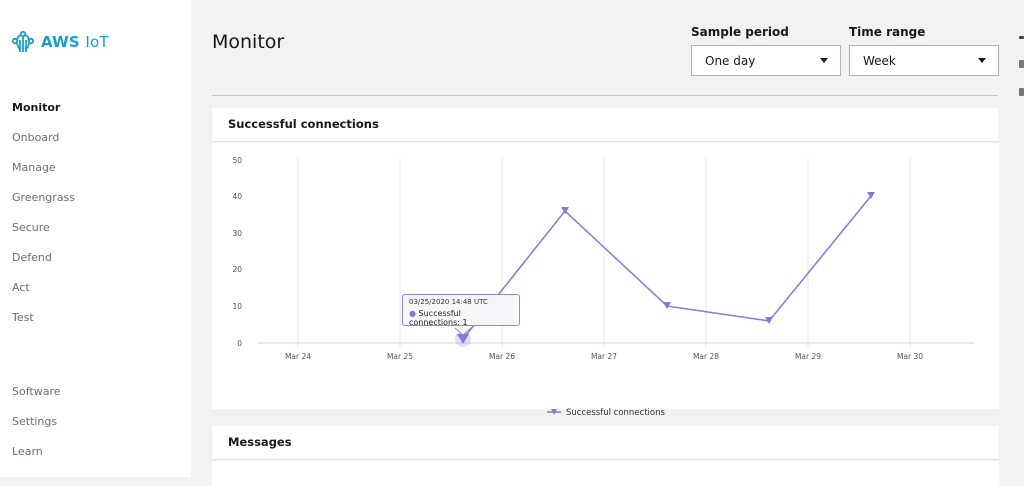  I want to click on y-tick-20: 20, so click(237, 269).